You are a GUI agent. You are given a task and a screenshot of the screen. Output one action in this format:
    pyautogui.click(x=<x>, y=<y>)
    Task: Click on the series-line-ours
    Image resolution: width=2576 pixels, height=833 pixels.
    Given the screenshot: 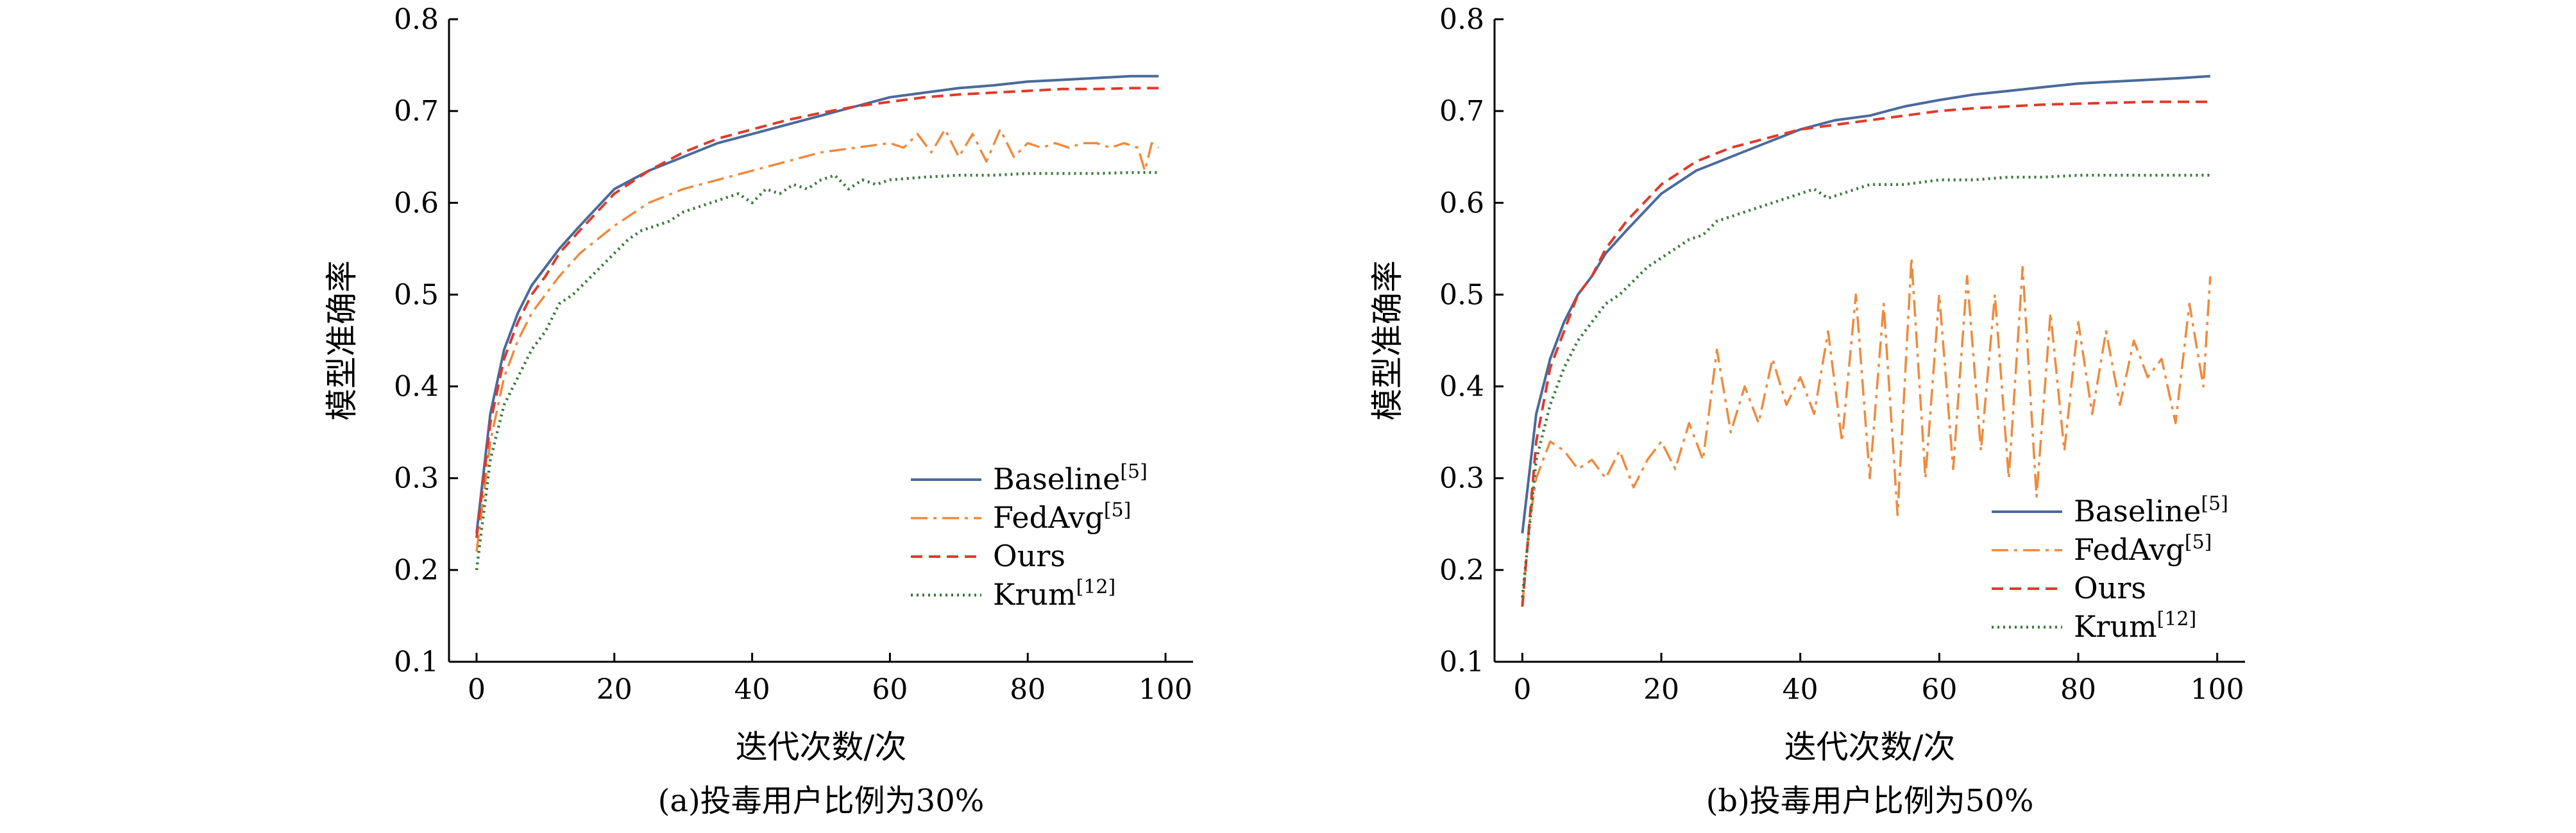 What is the action you would take?
    pyautogui.click(x=817, y=313)
    